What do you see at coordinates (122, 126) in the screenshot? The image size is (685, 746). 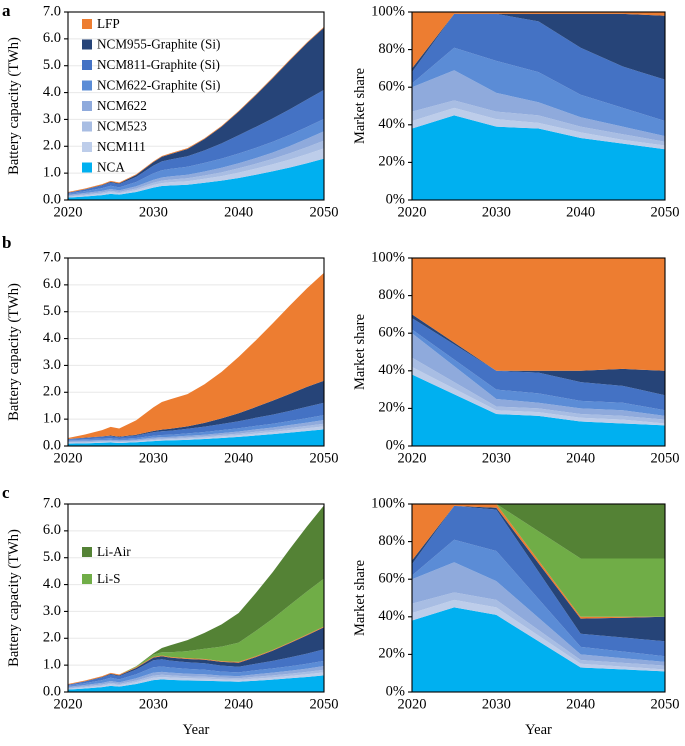 I see `legend-label: NCM523` at bounding box center [122, 126].